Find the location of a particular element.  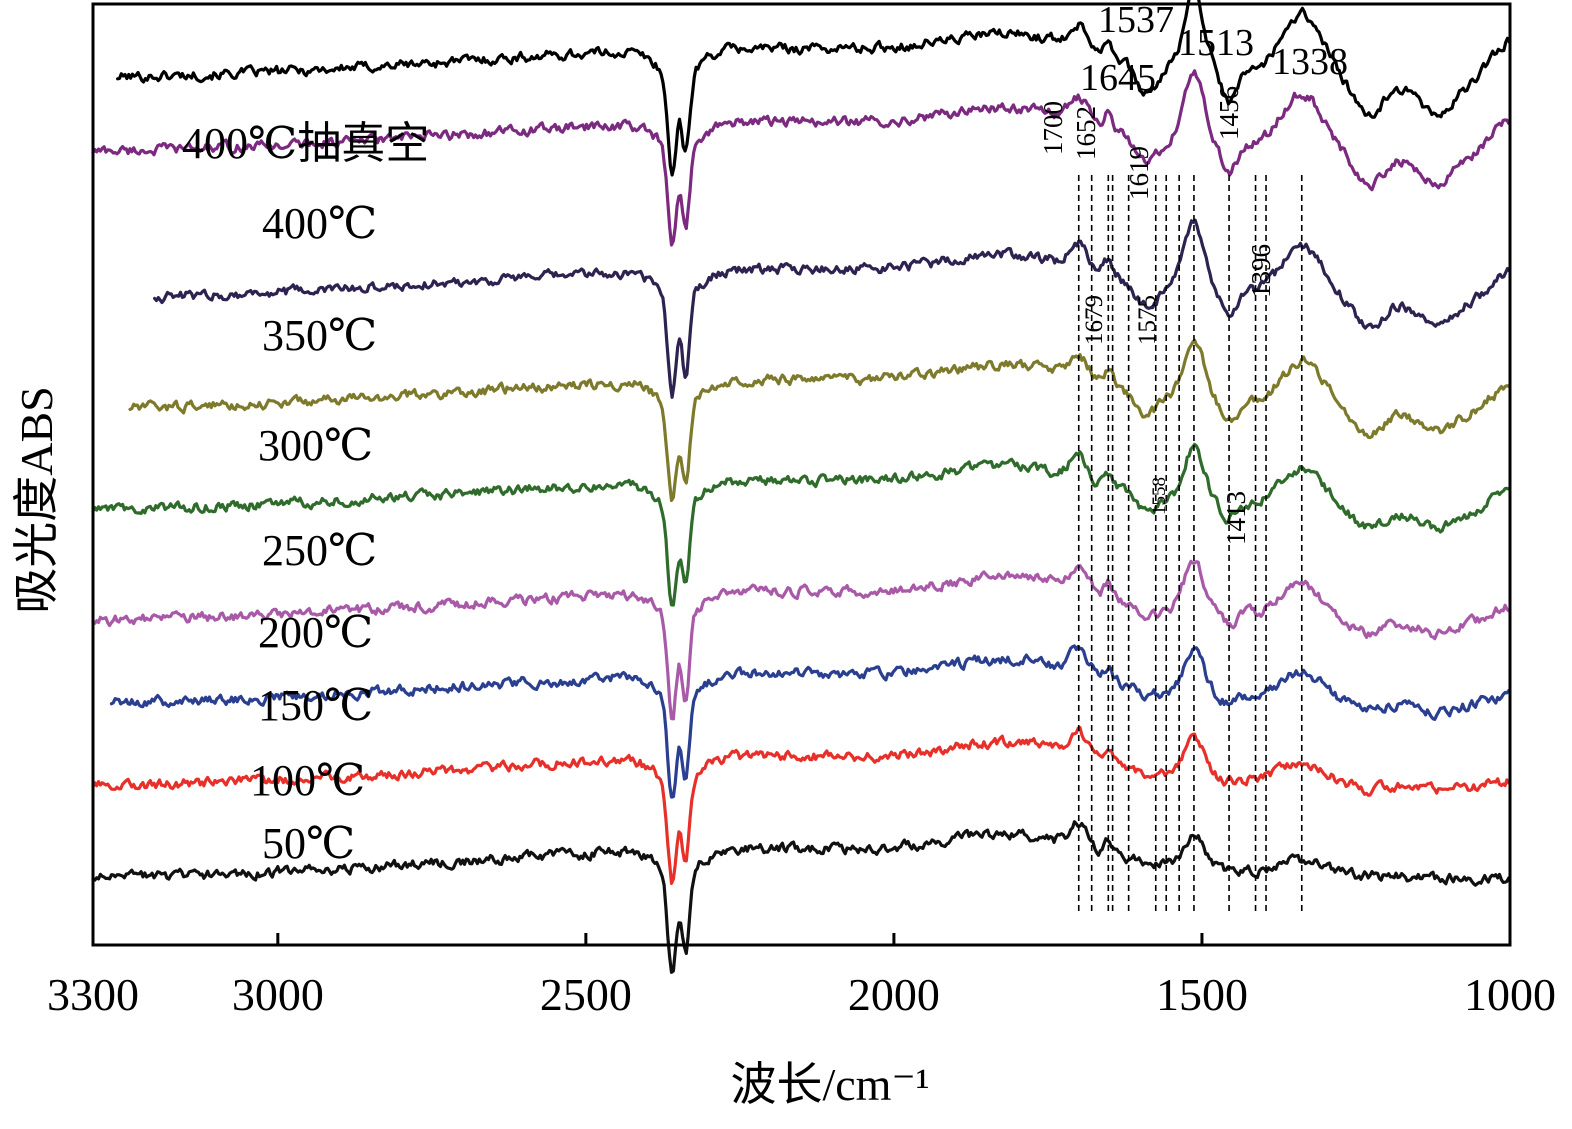

peak-label-1513: 1513 is located at coordinates (1216, 43).